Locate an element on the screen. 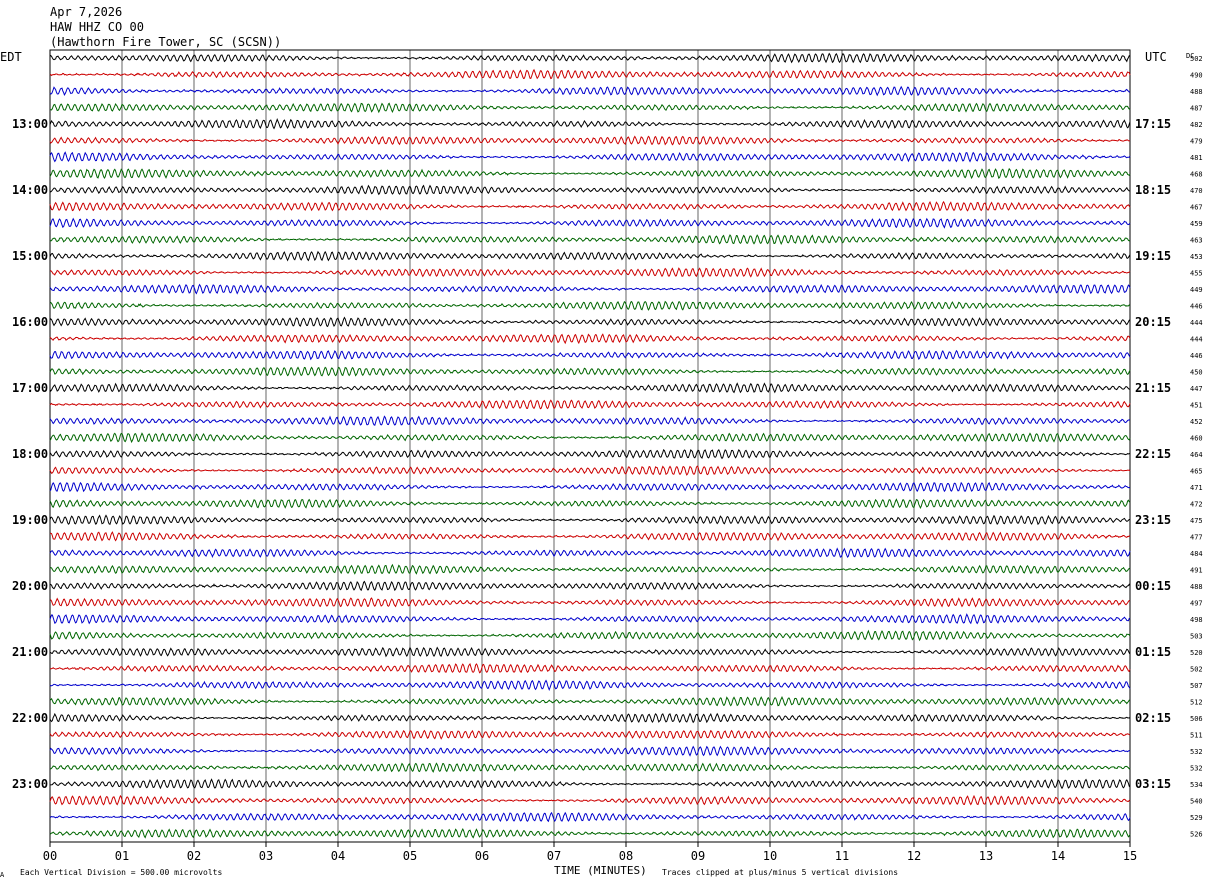 This screenshot has width=1210, height=886. dc-offset-label: 506 is located at coordinates (1196, 719).